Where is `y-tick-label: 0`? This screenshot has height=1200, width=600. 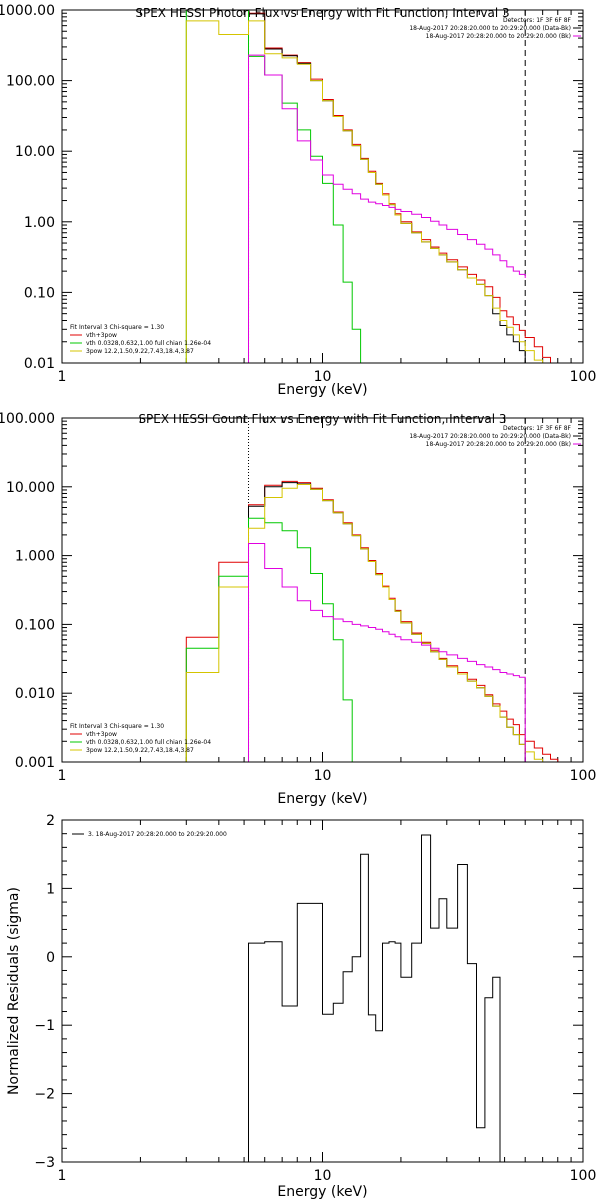 y-tick-label: 0 is located at coordinates (50, 958).